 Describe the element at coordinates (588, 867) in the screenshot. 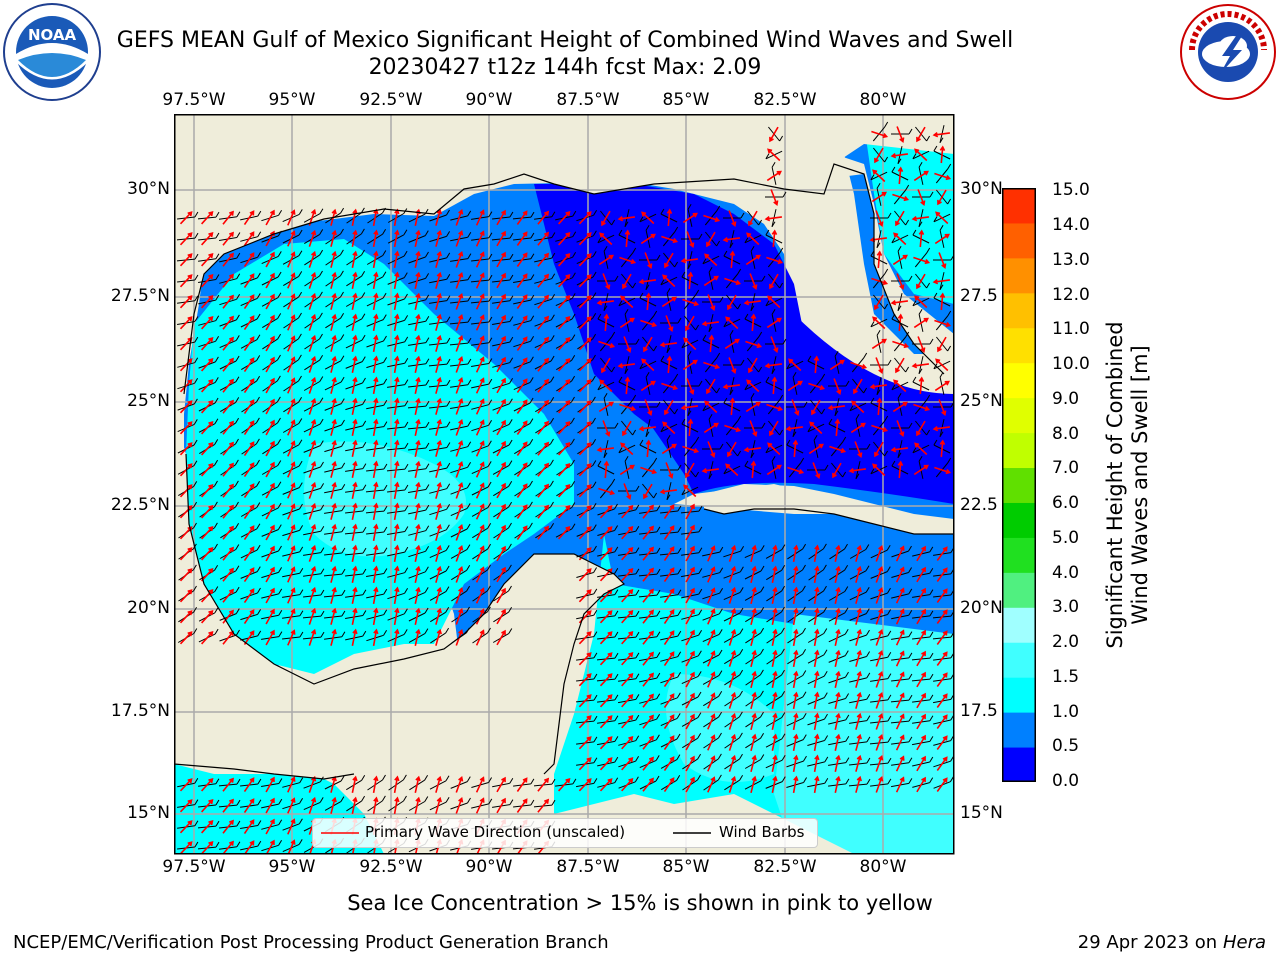

I see `lon-tick: 87.5°W` at that location.